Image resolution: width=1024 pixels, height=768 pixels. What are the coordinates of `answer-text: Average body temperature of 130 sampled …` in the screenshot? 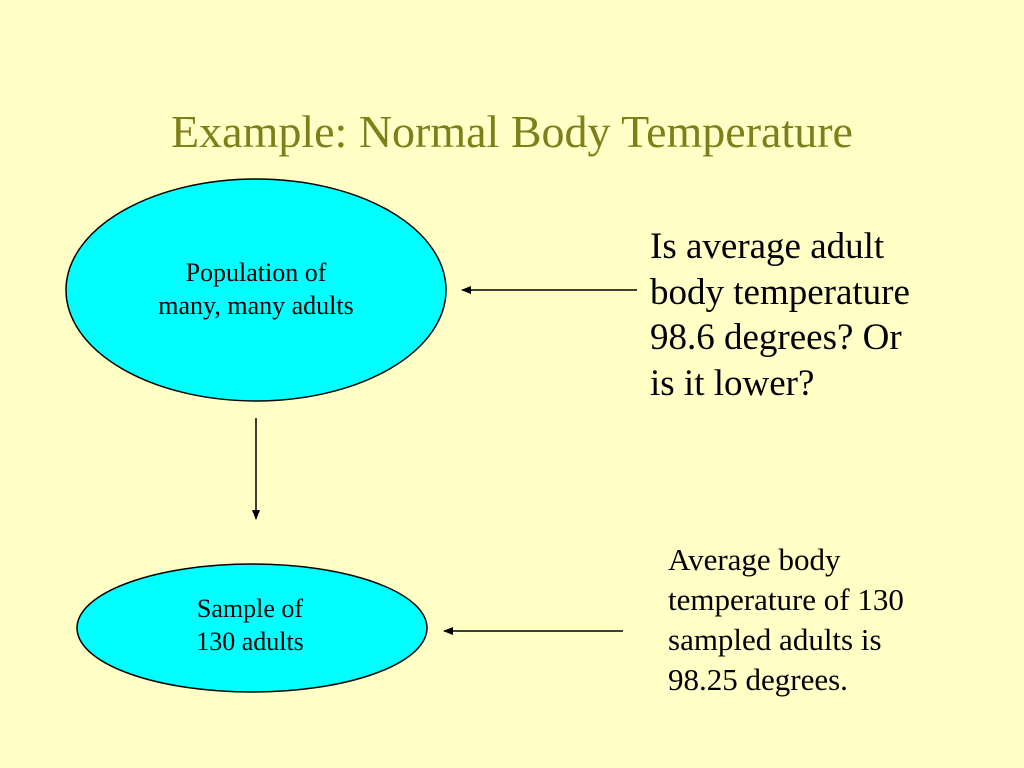 It's located at (786, 619).